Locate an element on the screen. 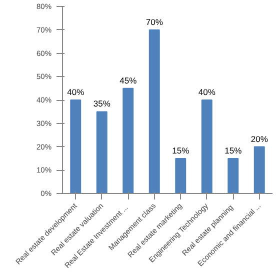  data-label: 70% is located at coordinates (155, 21).